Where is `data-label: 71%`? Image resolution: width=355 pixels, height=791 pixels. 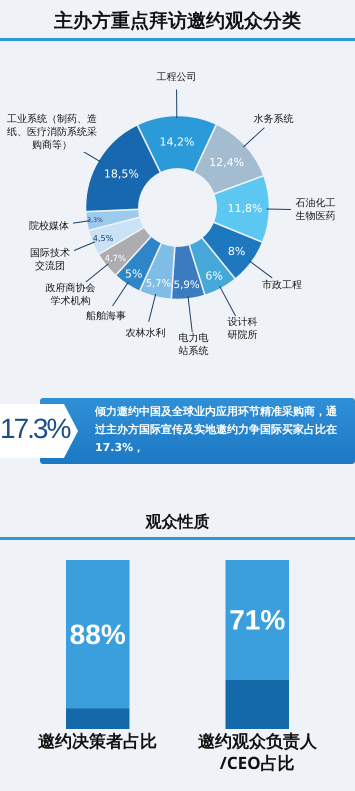 data-label: 71% is located at coordinates (257, 620).